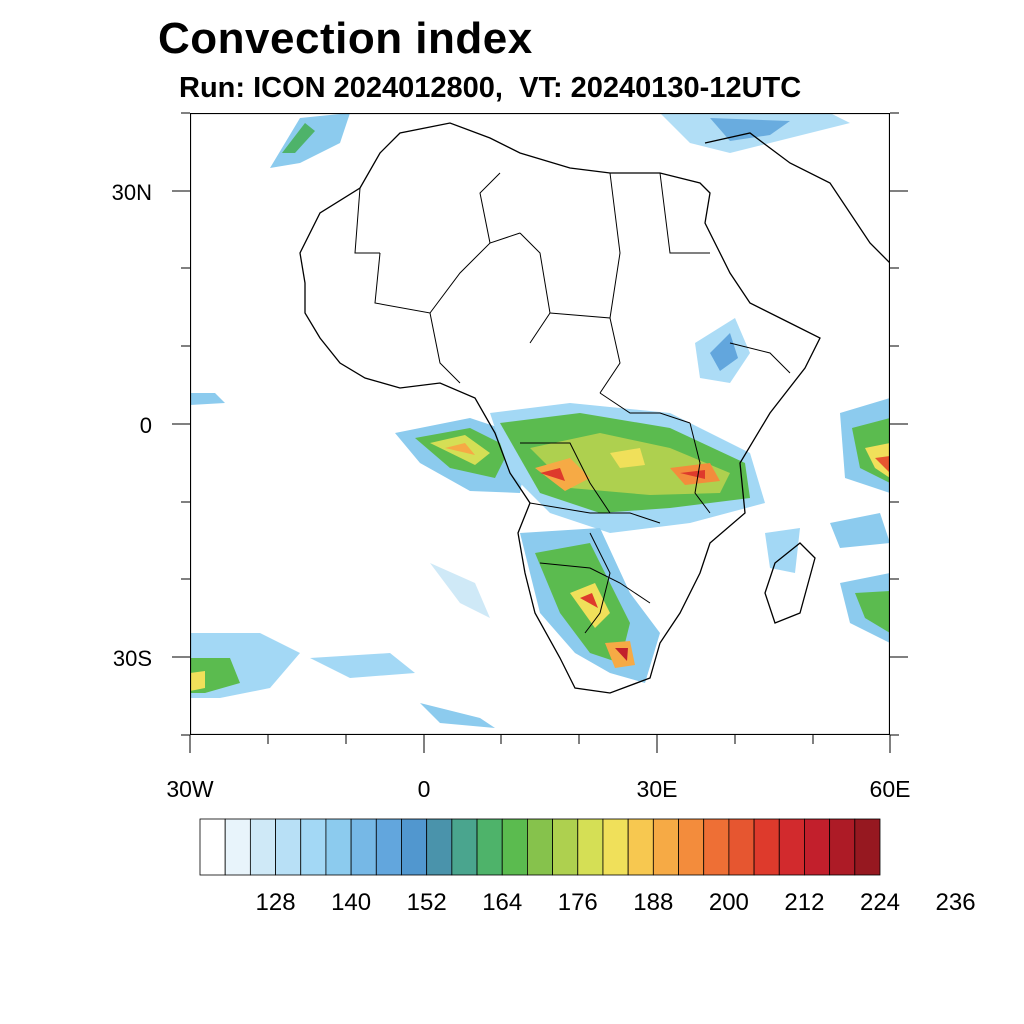  Describe the element at coordinates (955, 902) in the screenshot. I see `colorbar-label: 236` at that location.